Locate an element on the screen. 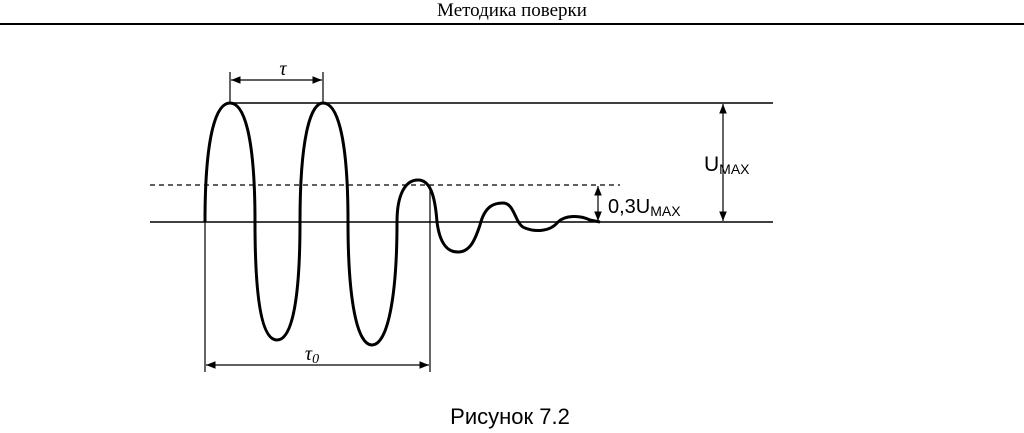 Image resolution: width=1024 pixels, height=433 pixels. tau-label: τ is located at coordinates (283, 69).